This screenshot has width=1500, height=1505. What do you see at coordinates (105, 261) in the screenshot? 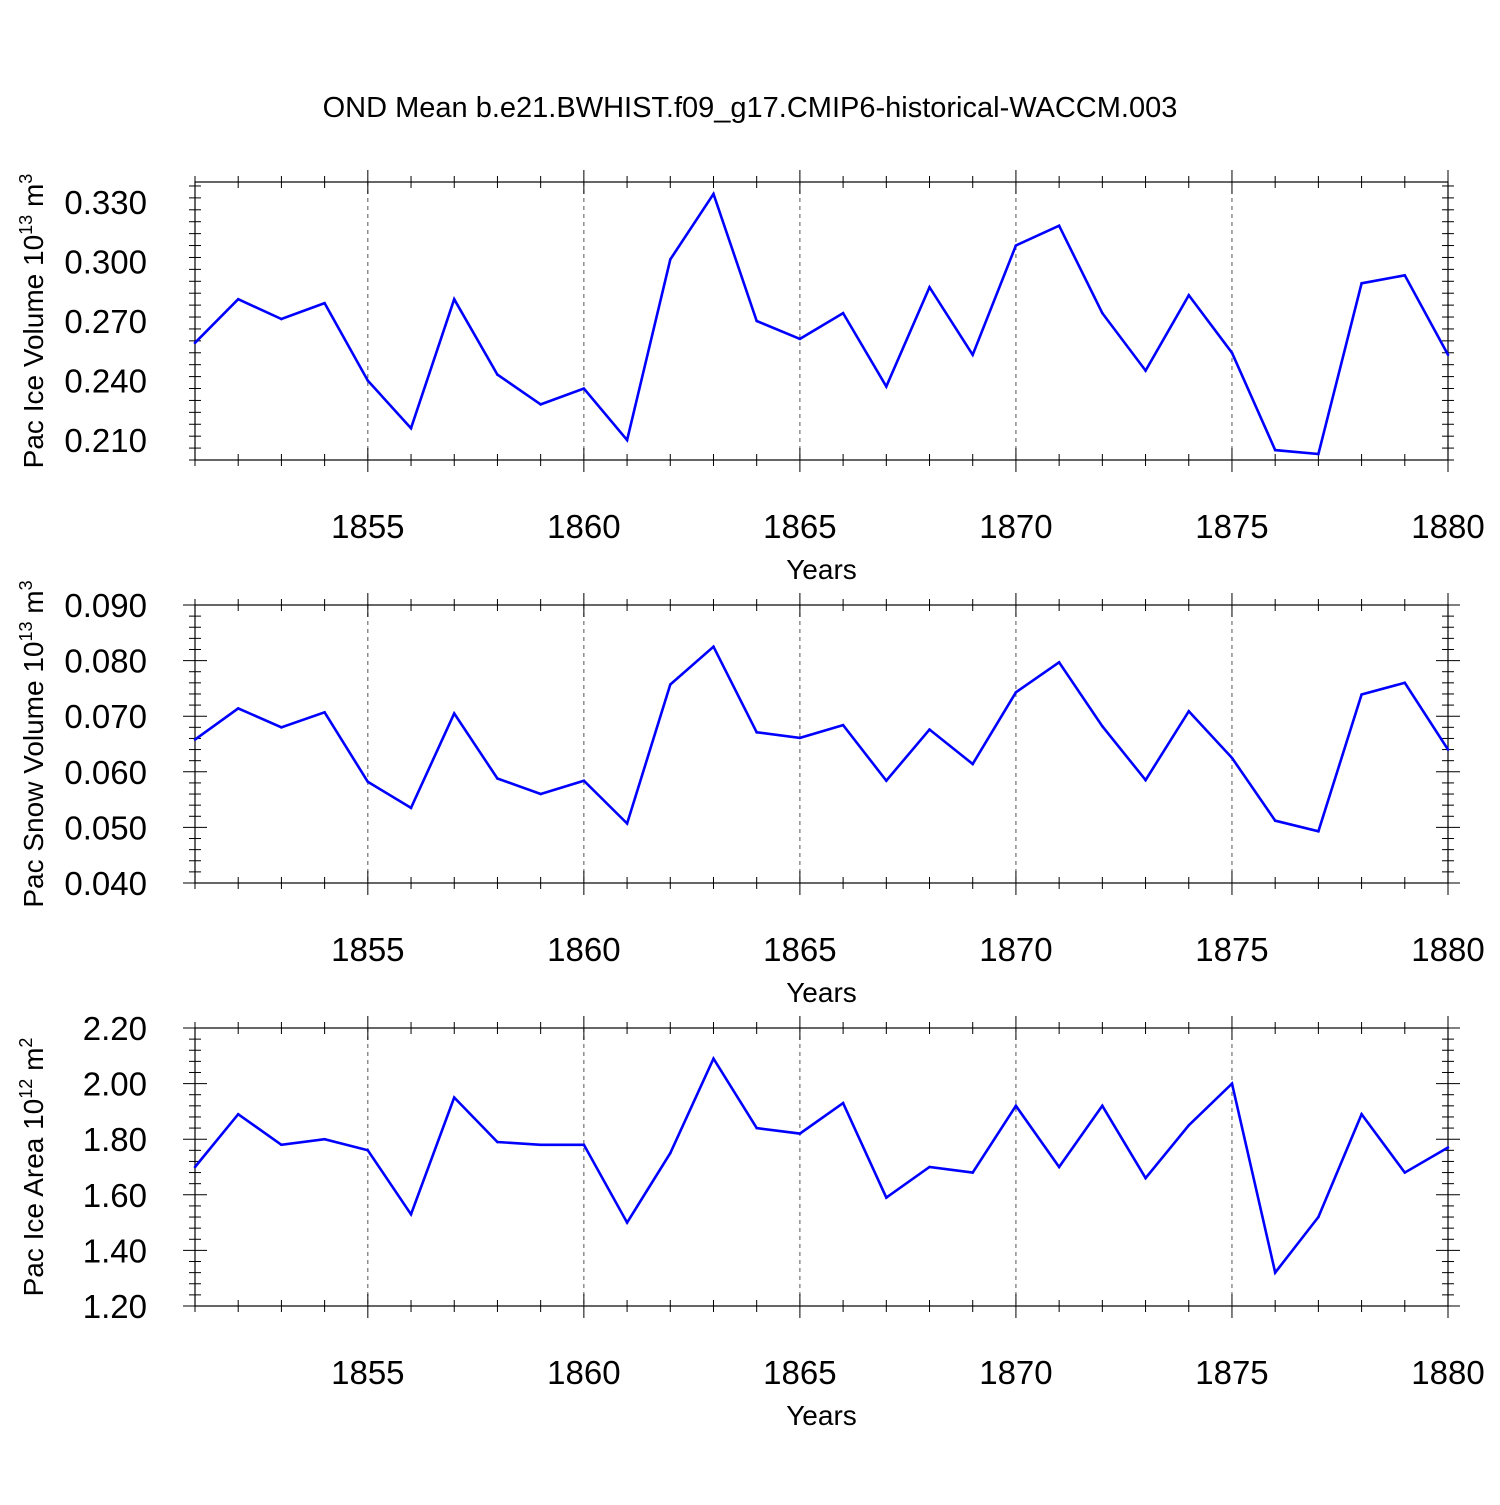
I see `y-tick-label: 0.300` at bounding box center [105, 261].